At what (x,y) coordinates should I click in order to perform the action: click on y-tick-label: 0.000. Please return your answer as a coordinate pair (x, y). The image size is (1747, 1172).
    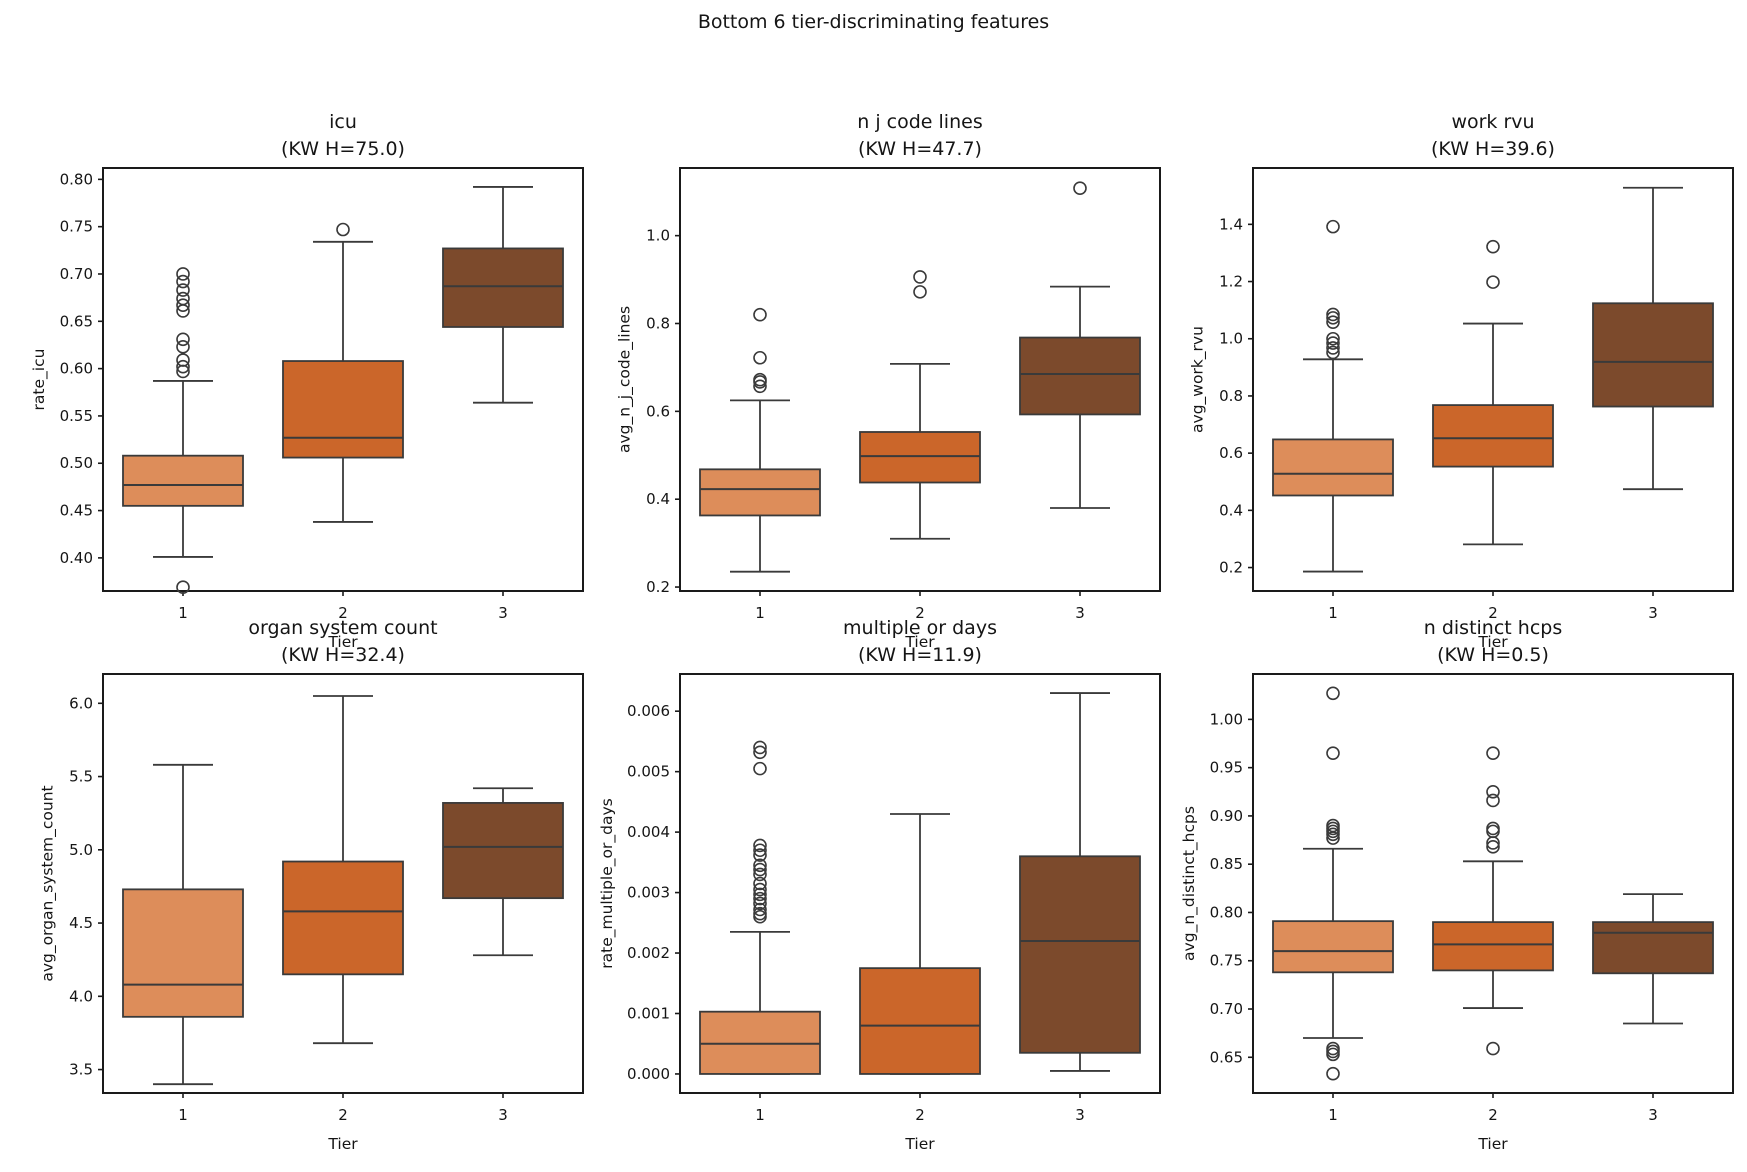
    Looking at the image, I should click on (648, 1074).